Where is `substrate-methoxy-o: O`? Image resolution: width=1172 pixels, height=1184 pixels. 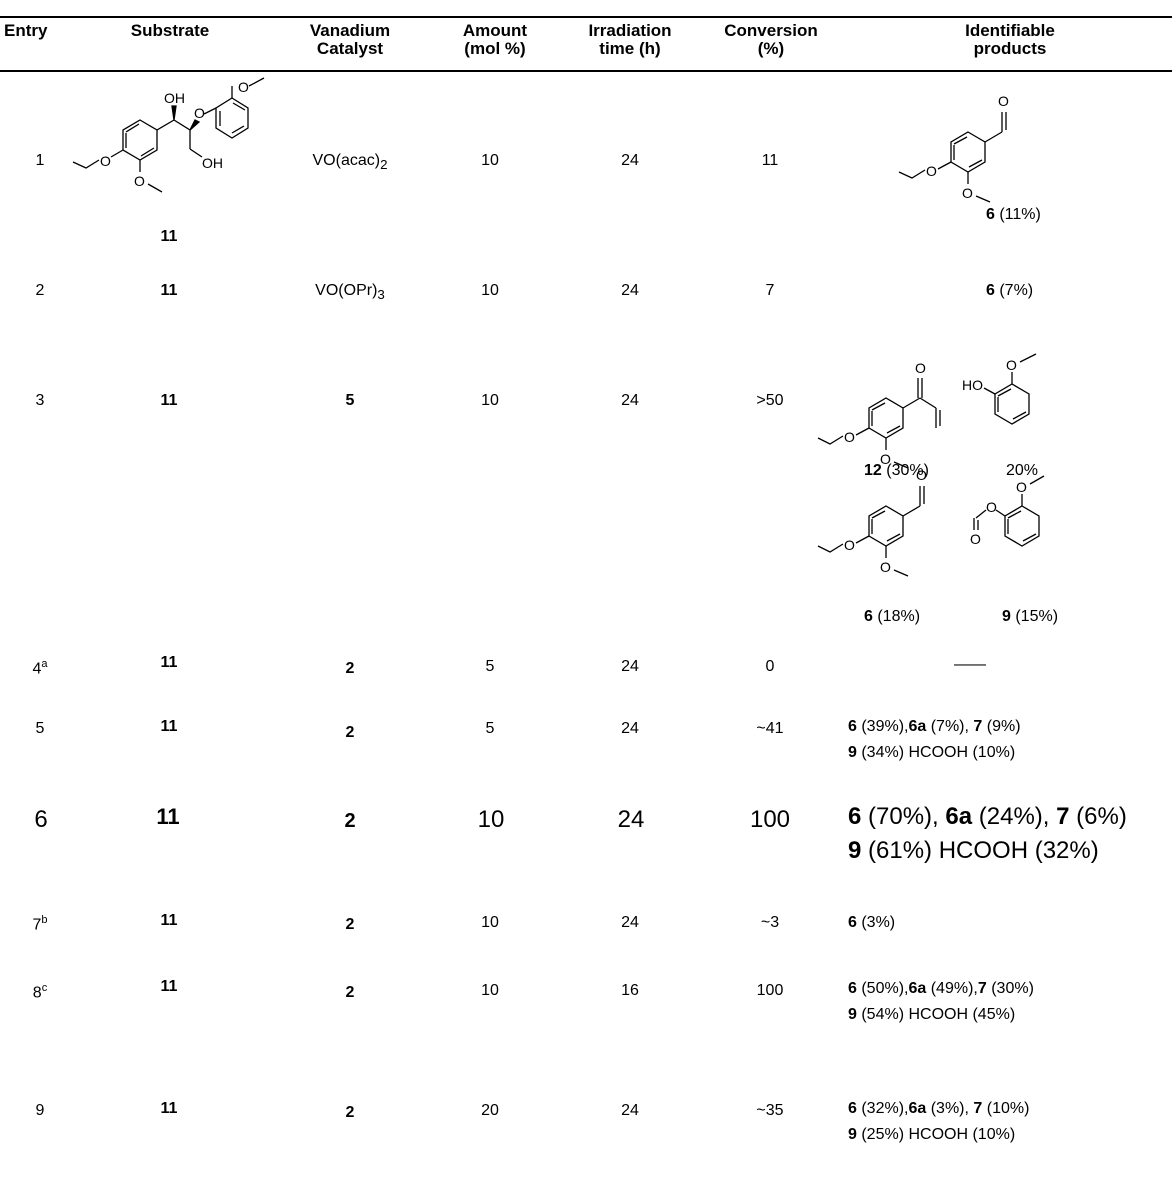 substrate-methoxy-o: O is located at coordinates (139, 181).